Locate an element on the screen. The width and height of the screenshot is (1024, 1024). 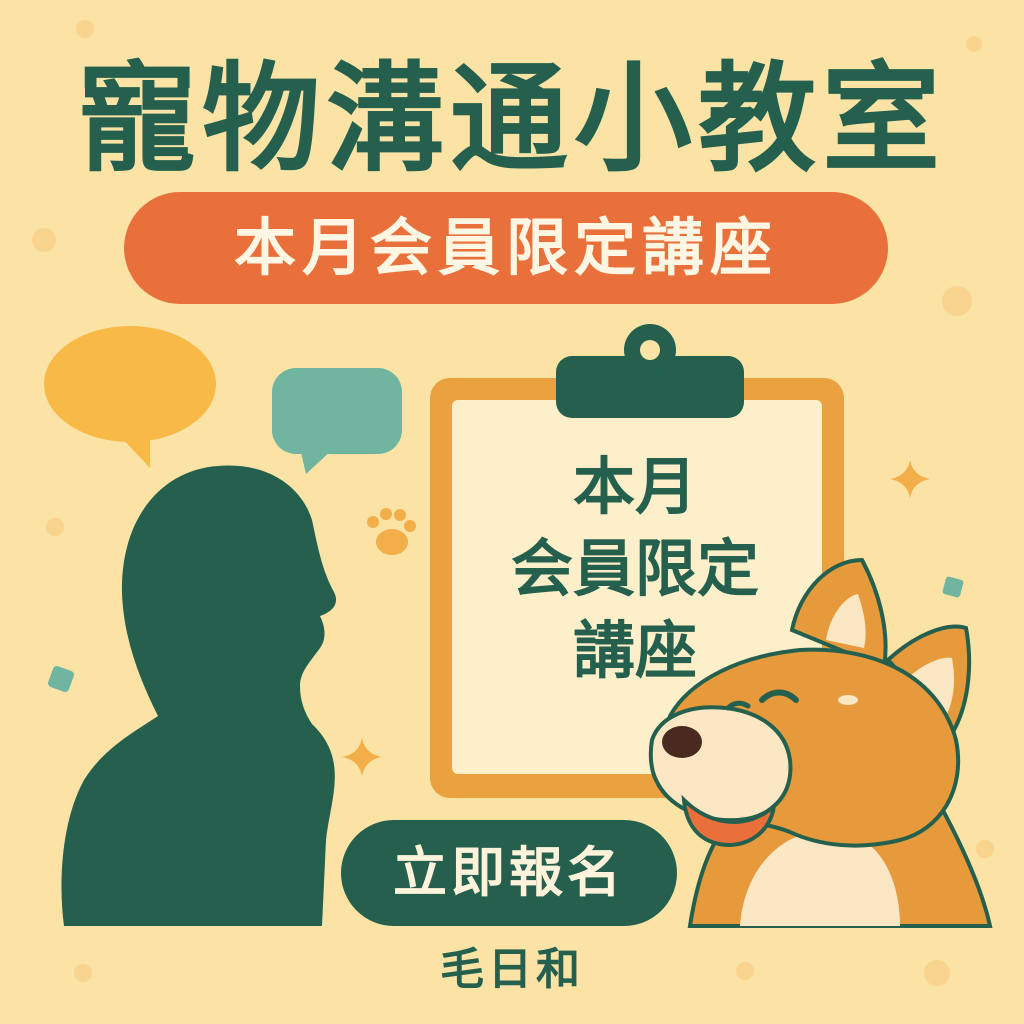
register-now-button: 立即報名 is located at coordinates (509, 873).